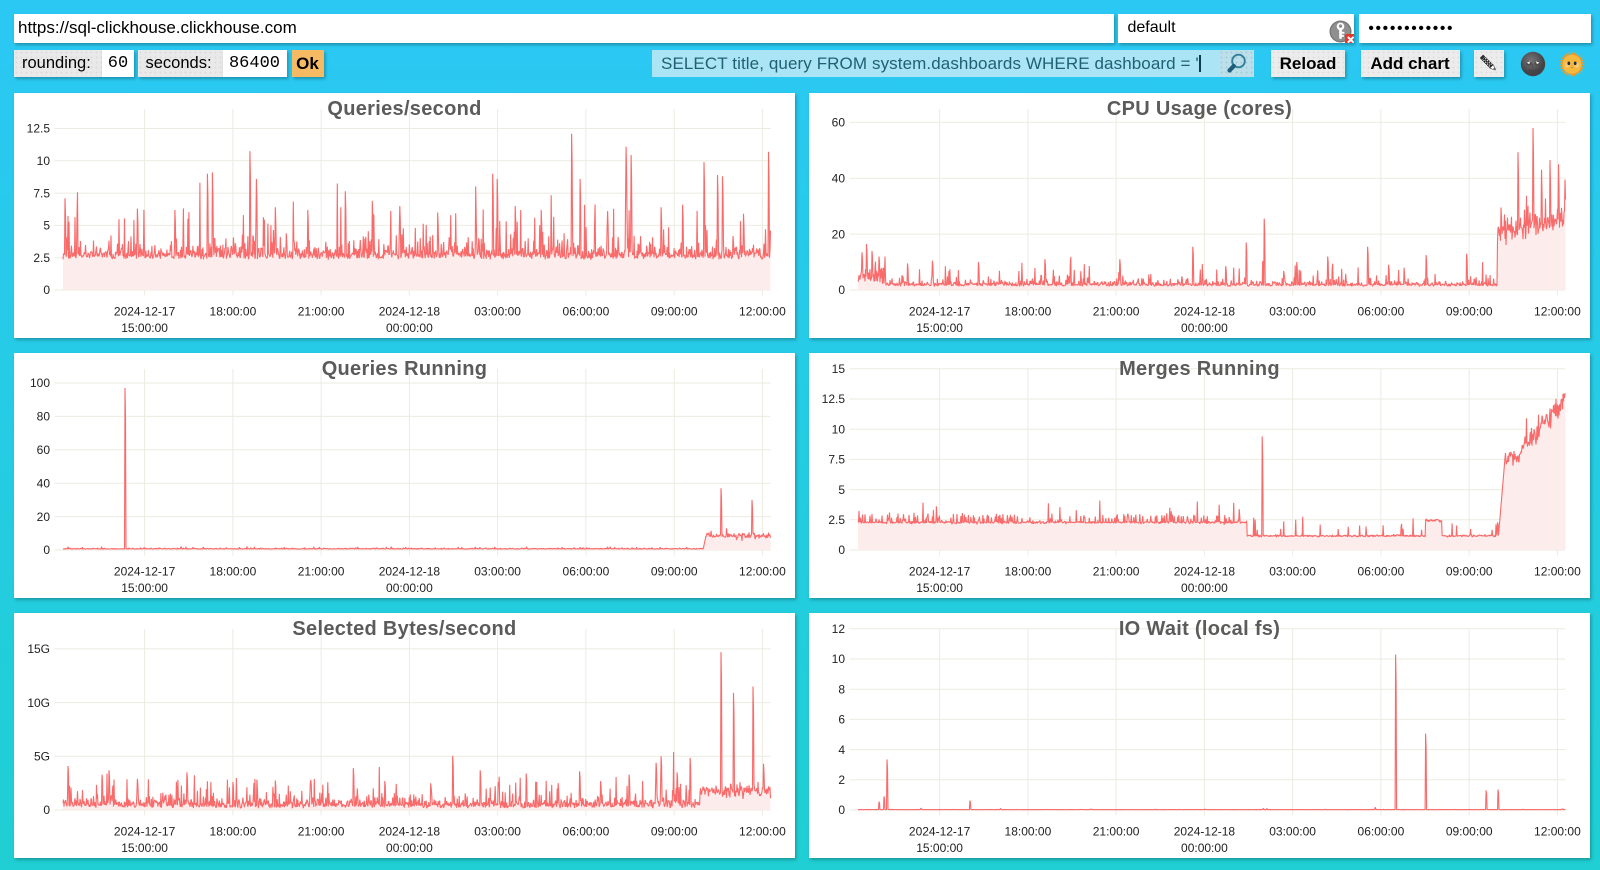  Describe the element at coordinates (841, 750) in the screenshot. I see `svg-text: 4` at that location.